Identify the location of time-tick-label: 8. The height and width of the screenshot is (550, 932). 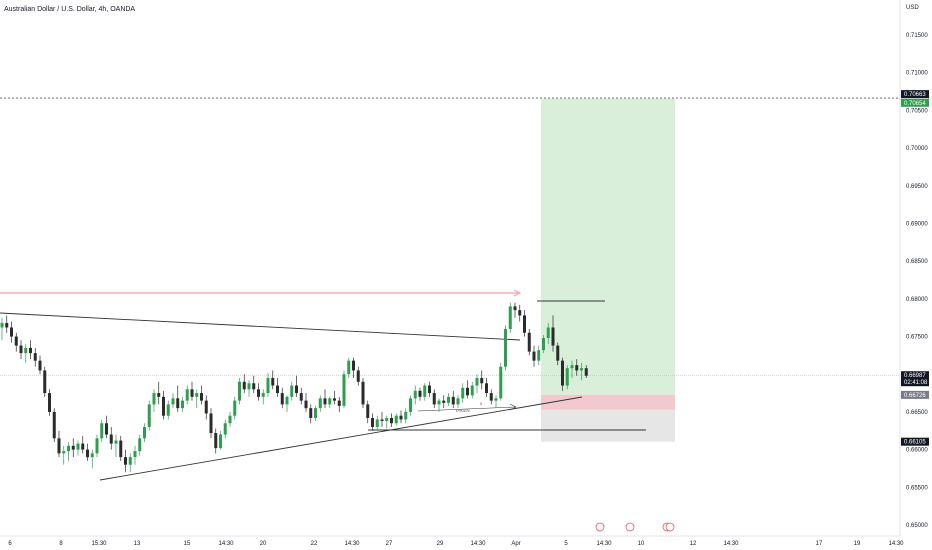
(61, 544).